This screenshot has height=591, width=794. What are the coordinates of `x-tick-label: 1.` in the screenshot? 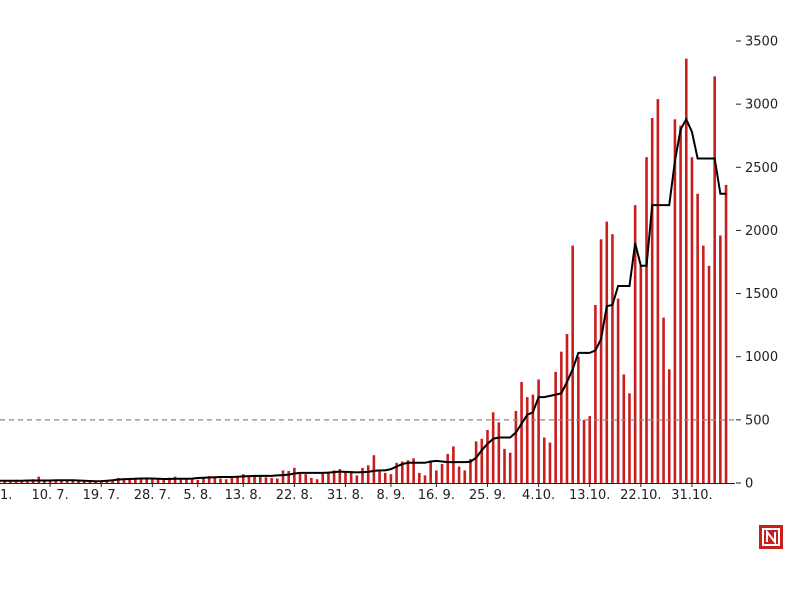 It's located at (6, 495).